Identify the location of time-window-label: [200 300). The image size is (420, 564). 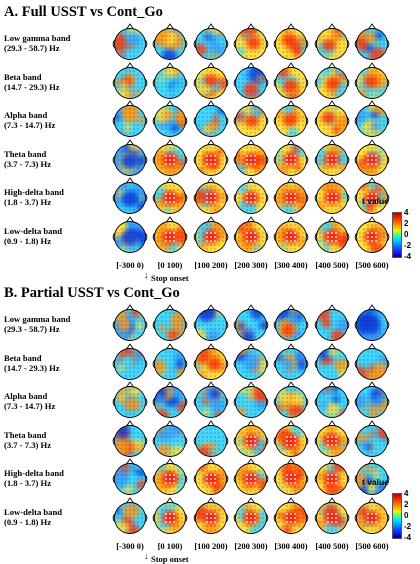
(251, 545).